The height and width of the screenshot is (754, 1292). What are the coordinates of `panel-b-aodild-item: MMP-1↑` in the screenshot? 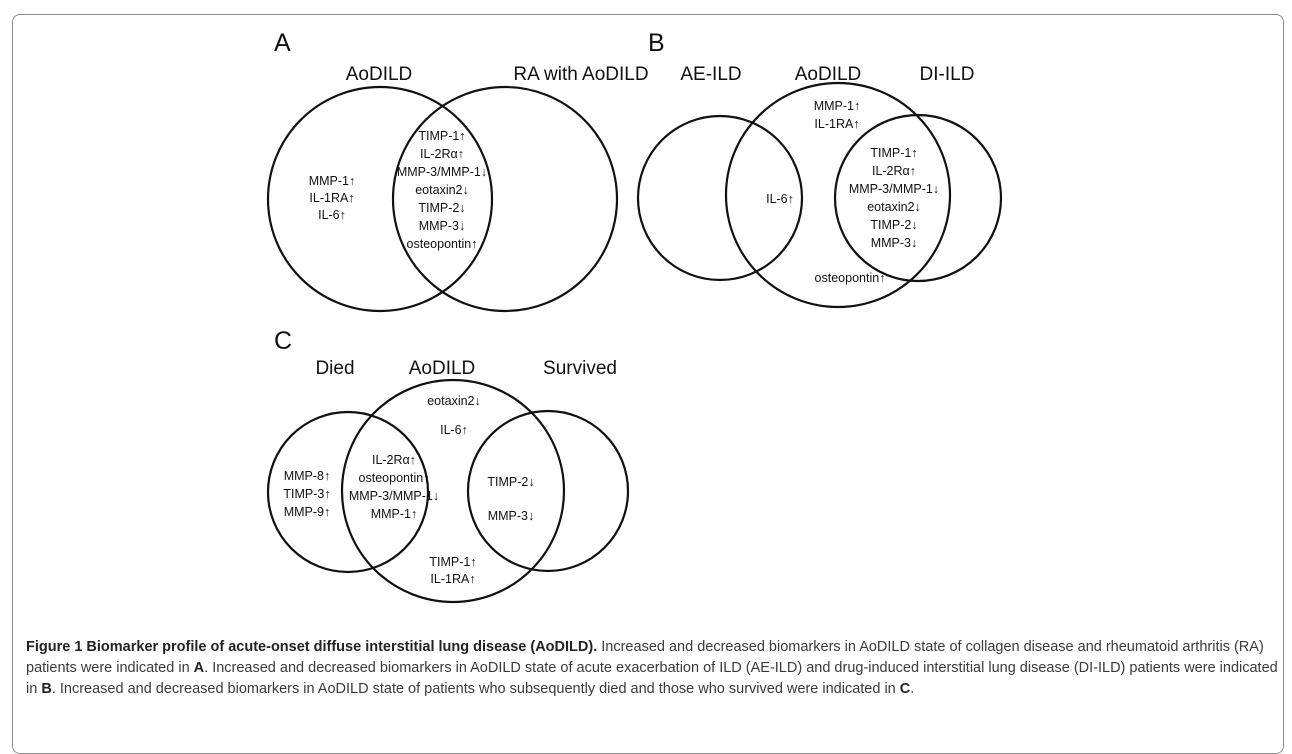 It's located at (837, 106).